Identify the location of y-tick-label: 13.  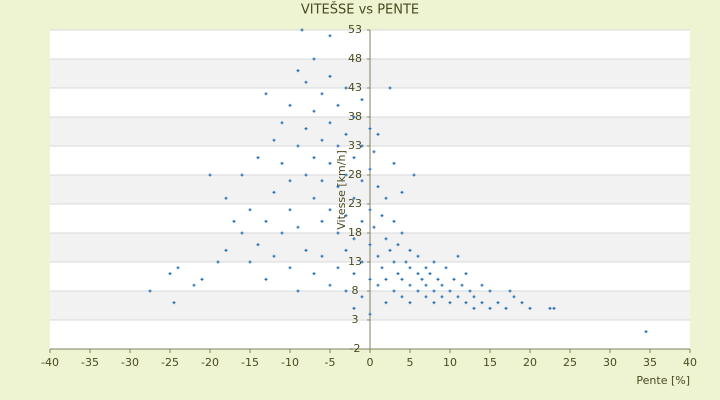
(355, 261).